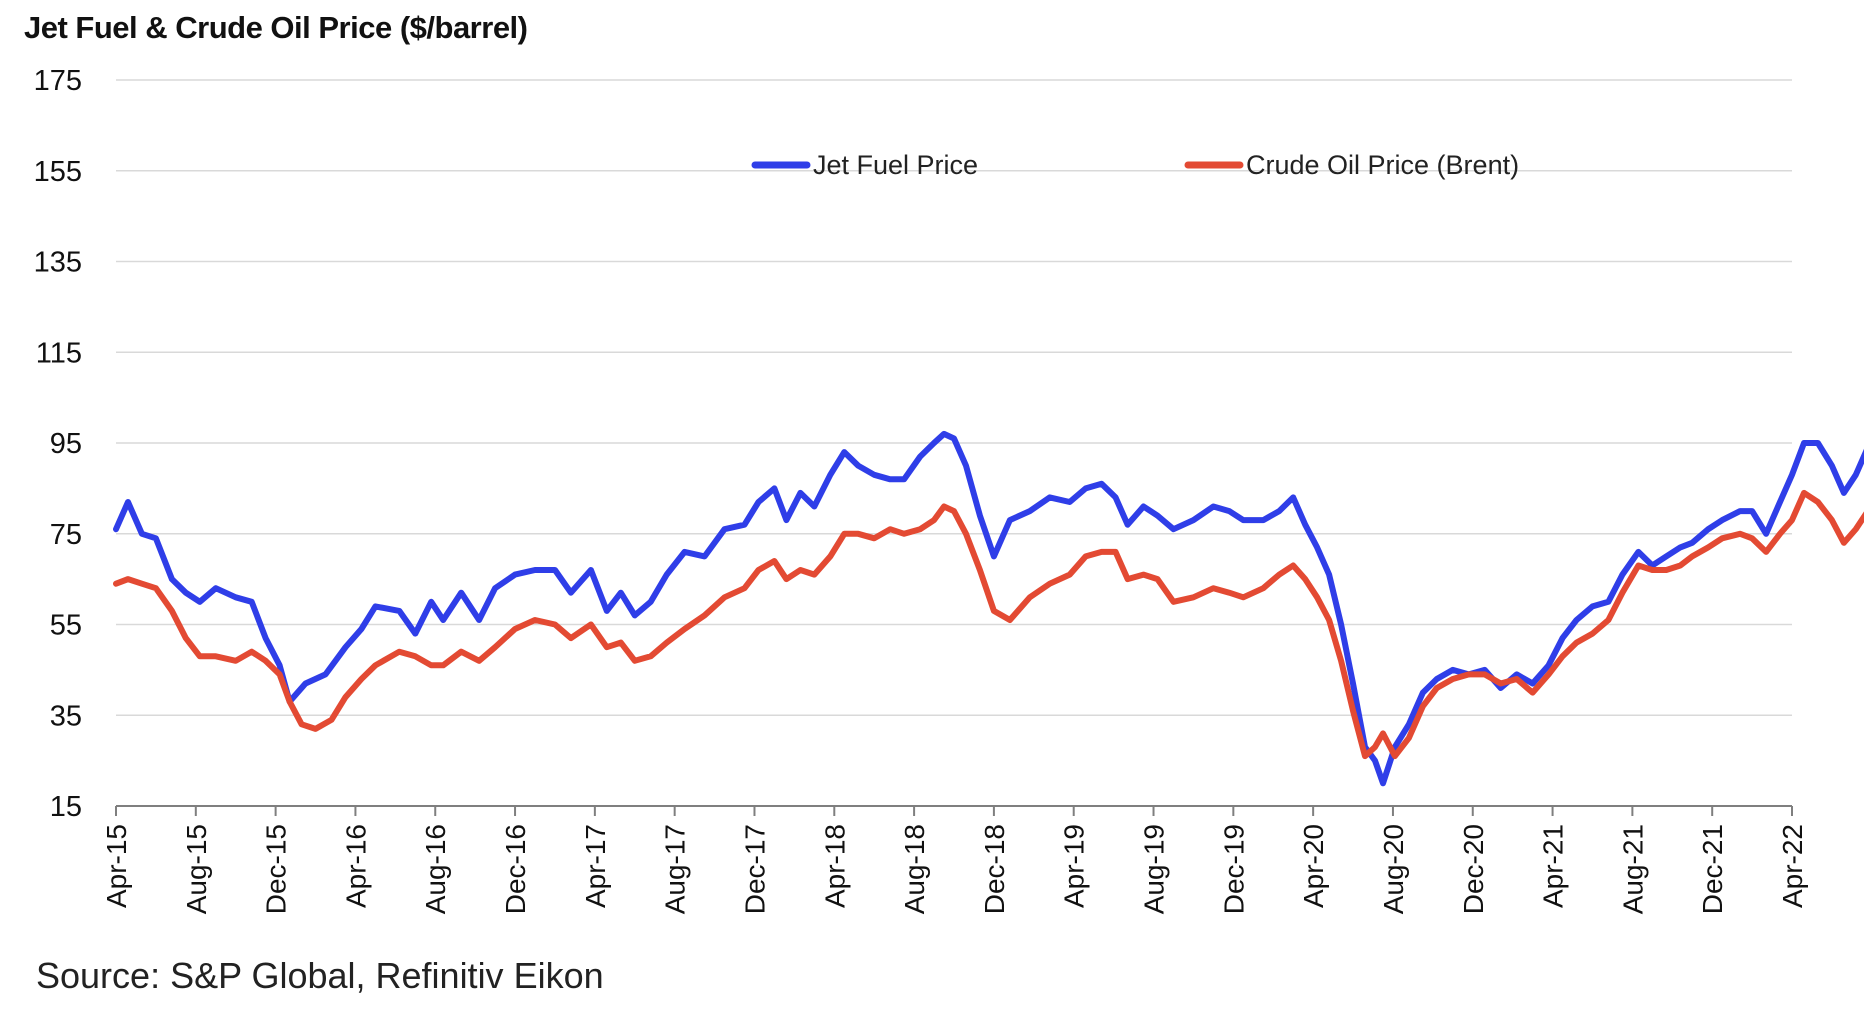  I want to click on y-tick-label: 115, so click(59, 353).